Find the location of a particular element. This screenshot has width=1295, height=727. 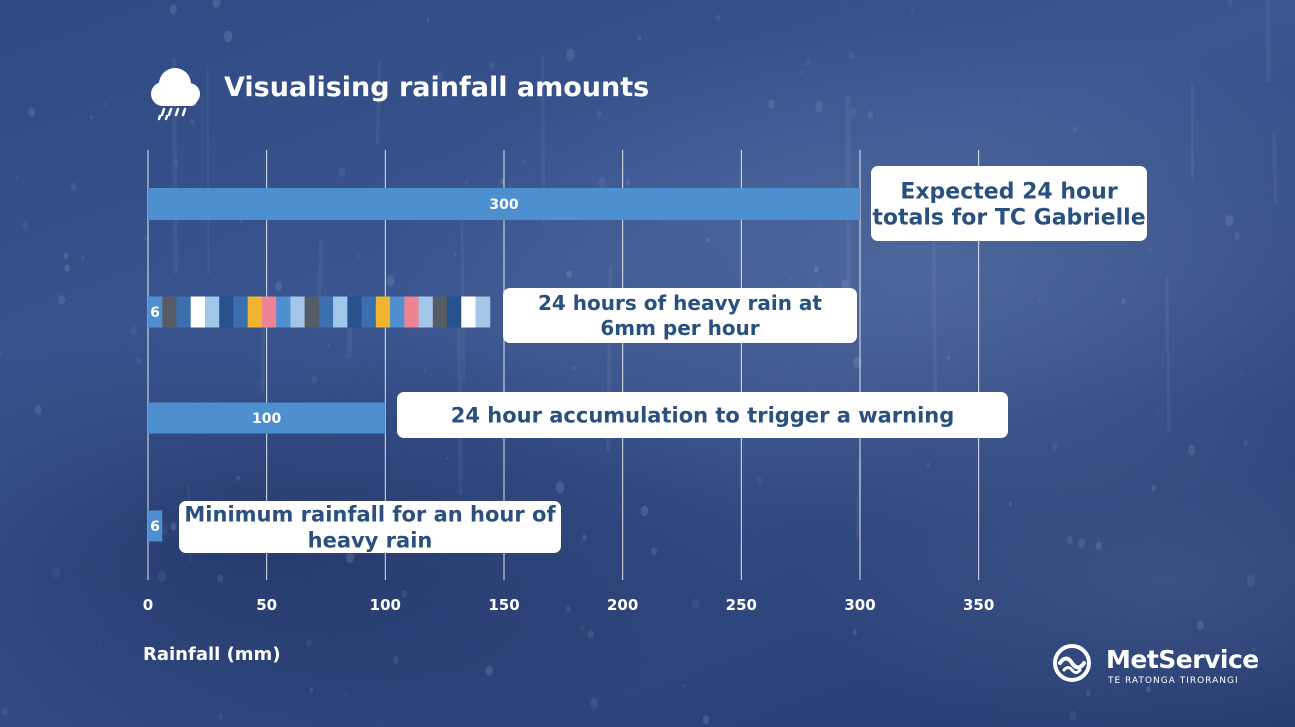

x-tick-label: 100 is located at coordinates (385, 605).